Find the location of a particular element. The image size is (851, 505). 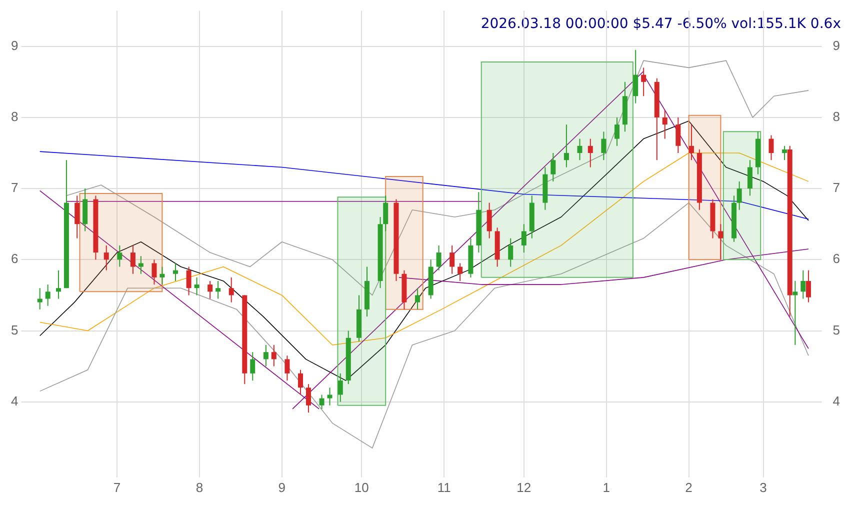

x-tick-label: 2 is located at coordinates (688, 487).